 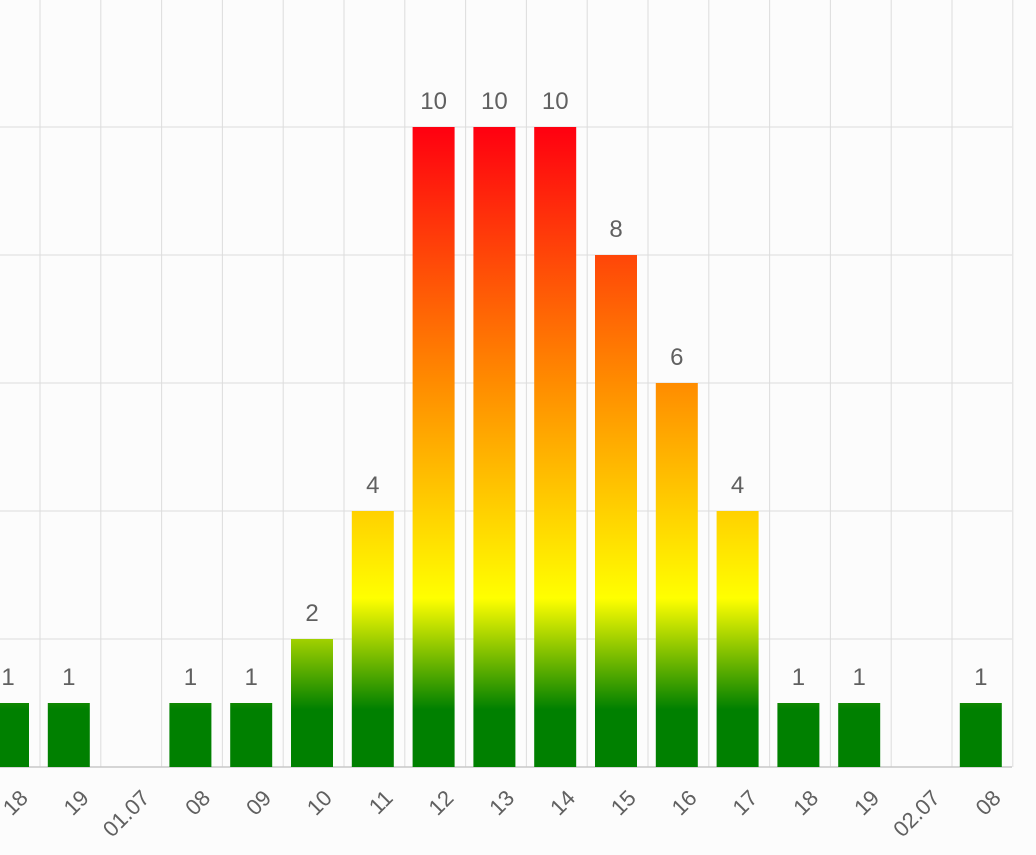 What do you see at coordinates (440, 802) in the screenshot?
I see `x-tick-label: 12` at bounding box center [440, 802].